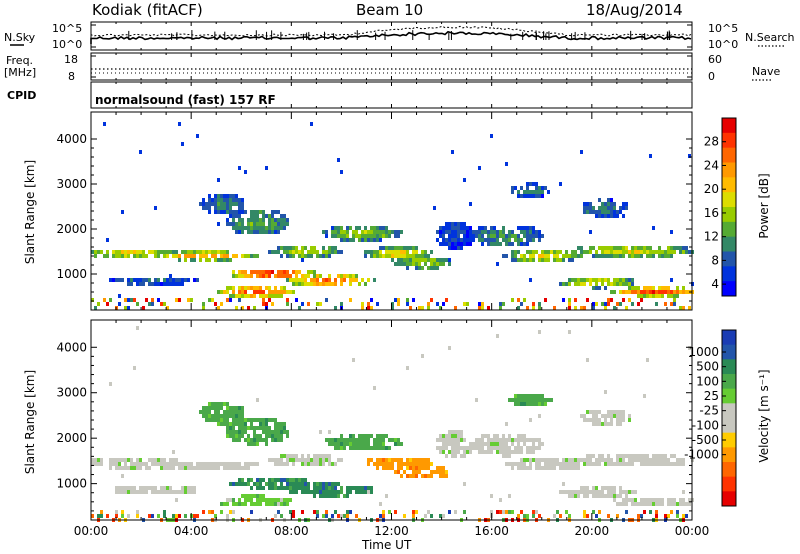  I want to click on nsky-tick-top: 10^5, so click(67, 28).